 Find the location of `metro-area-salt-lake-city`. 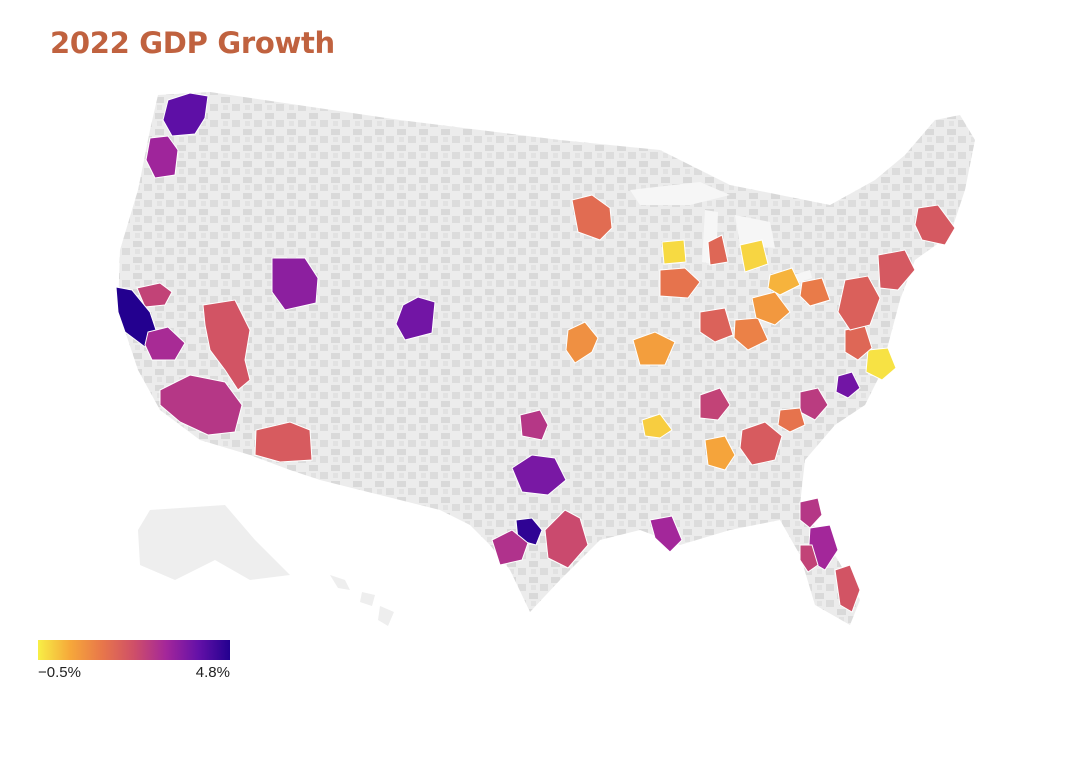

metro-area-salt-lake-city is located at coordinates (415, 318).